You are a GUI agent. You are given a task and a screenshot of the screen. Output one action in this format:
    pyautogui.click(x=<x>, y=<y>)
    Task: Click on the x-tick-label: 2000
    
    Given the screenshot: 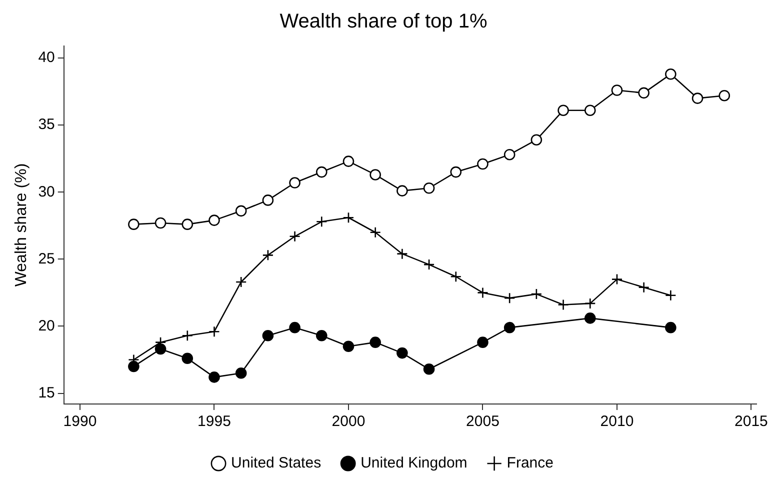 What is the action you would take?
    pyautogui.click(x=349, y=421)
    